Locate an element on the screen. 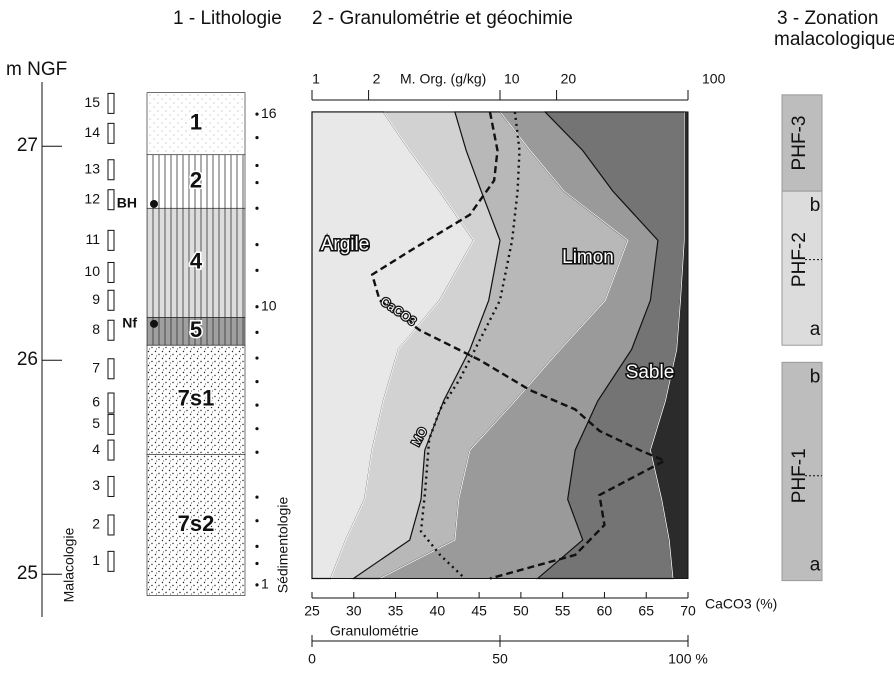 The image size is (894, 674). malacology-label: 7 is located at coordinates (96, 367).